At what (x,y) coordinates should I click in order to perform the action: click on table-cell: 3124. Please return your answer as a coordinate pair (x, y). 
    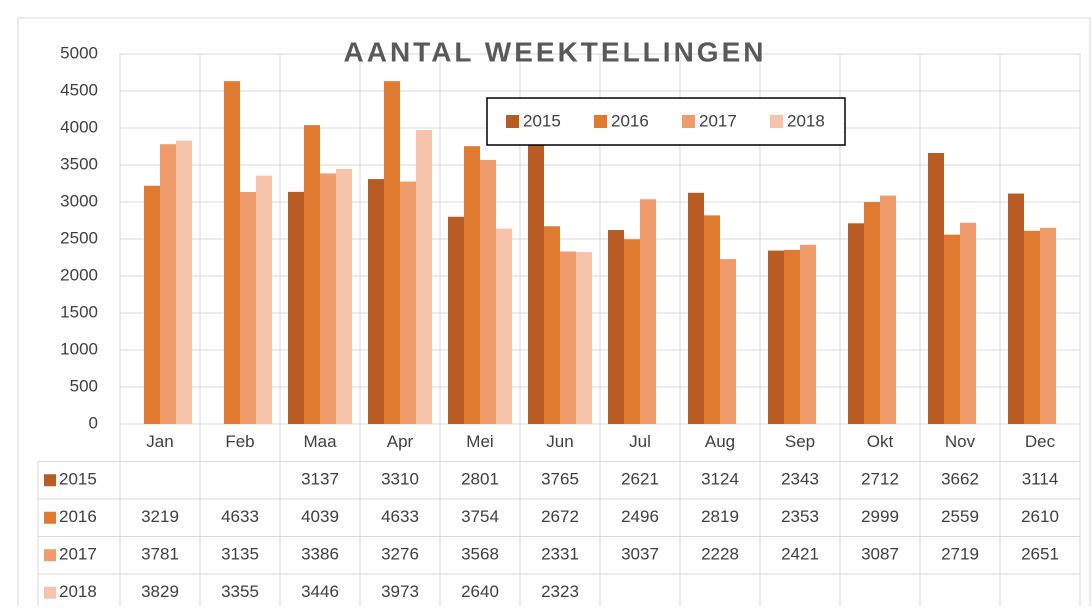
    Looking at the image, I should click on (720, 479).